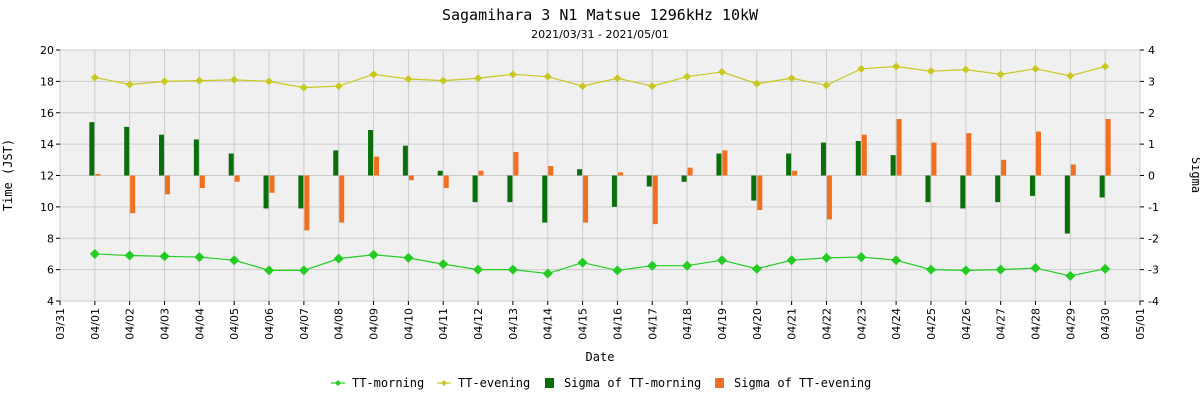 Image resolution: width=1200 pixels, height=400 pixels. What do you see at coordinates (8, 175) in the screenshot?
I see `y-axis-label: Time (JST)` at bounding box center [8, 175].